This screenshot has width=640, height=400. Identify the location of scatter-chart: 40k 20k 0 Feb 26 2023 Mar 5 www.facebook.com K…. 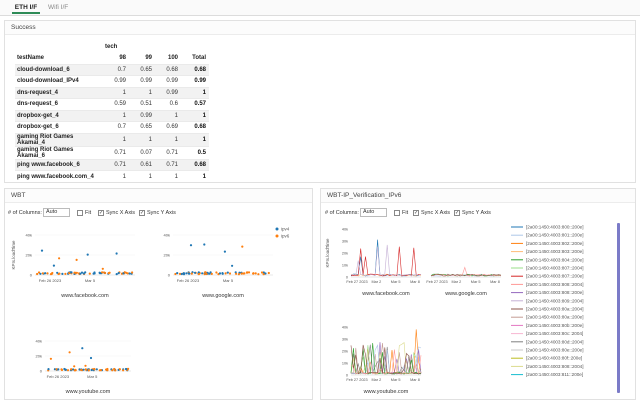
(73, 266).